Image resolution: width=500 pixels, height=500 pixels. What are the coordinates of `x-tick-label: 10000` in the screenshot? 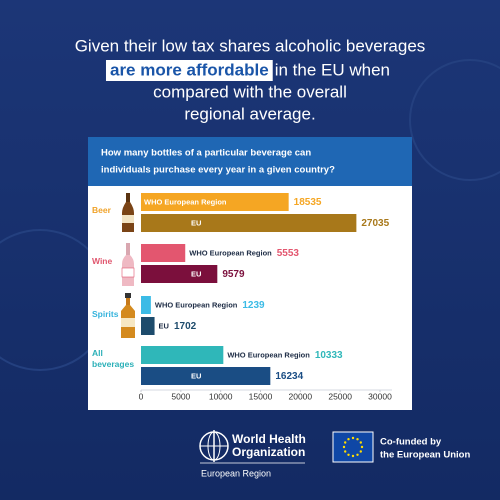 It's located at (221, 396).